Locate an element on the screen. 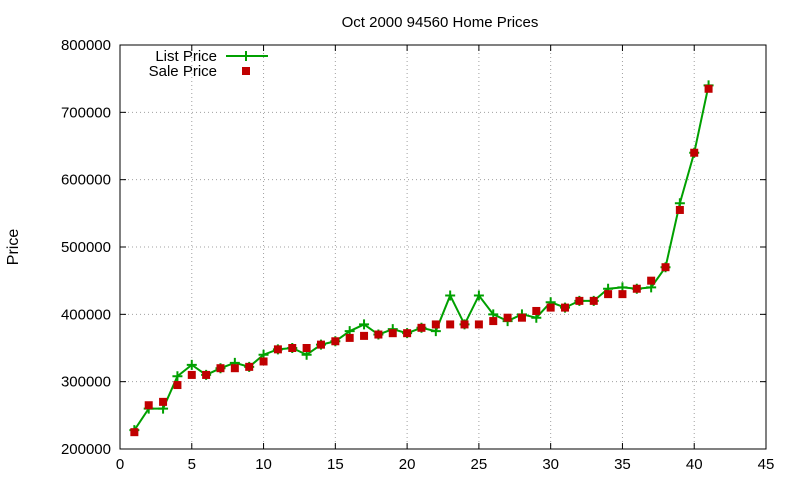 The image size is (800, 480). x-tick-label: 10 is located at coordinates (263, 464).